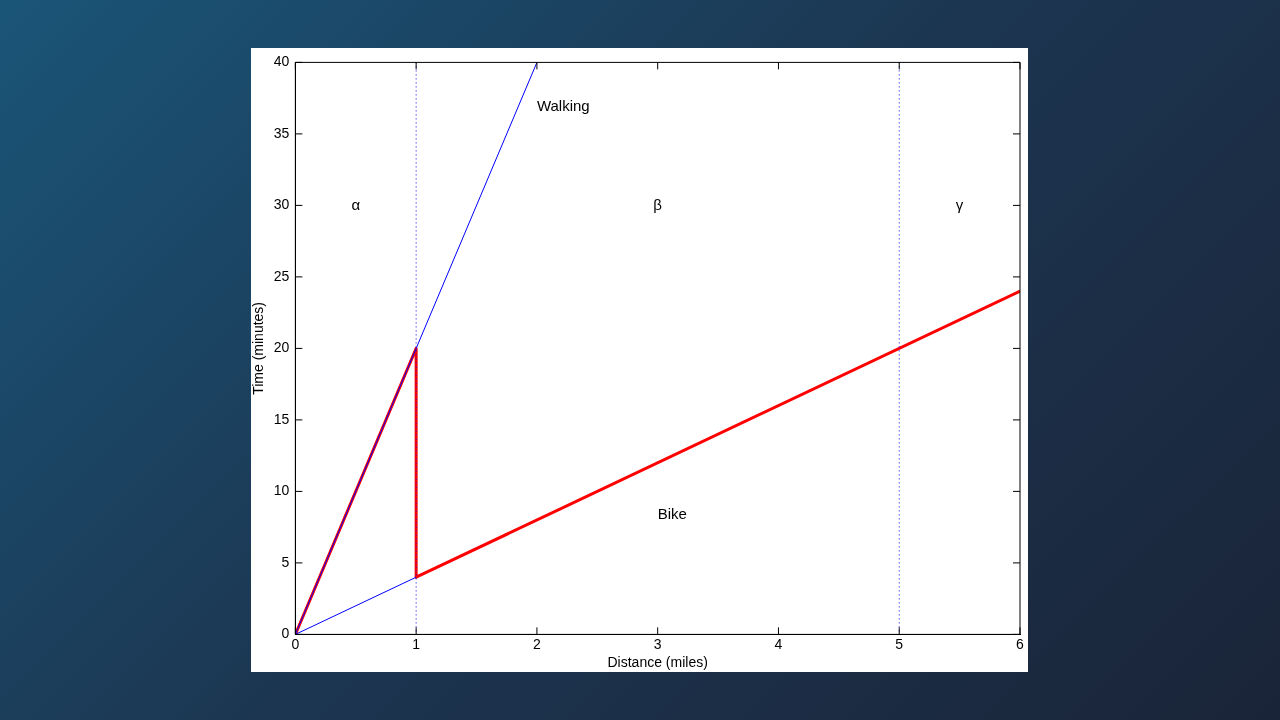 The width and height of the screenshot is (1280, 720). Describe the element at coordinates (537, 643) in the screenshot. I see `x-tick-label: 2` at that location.